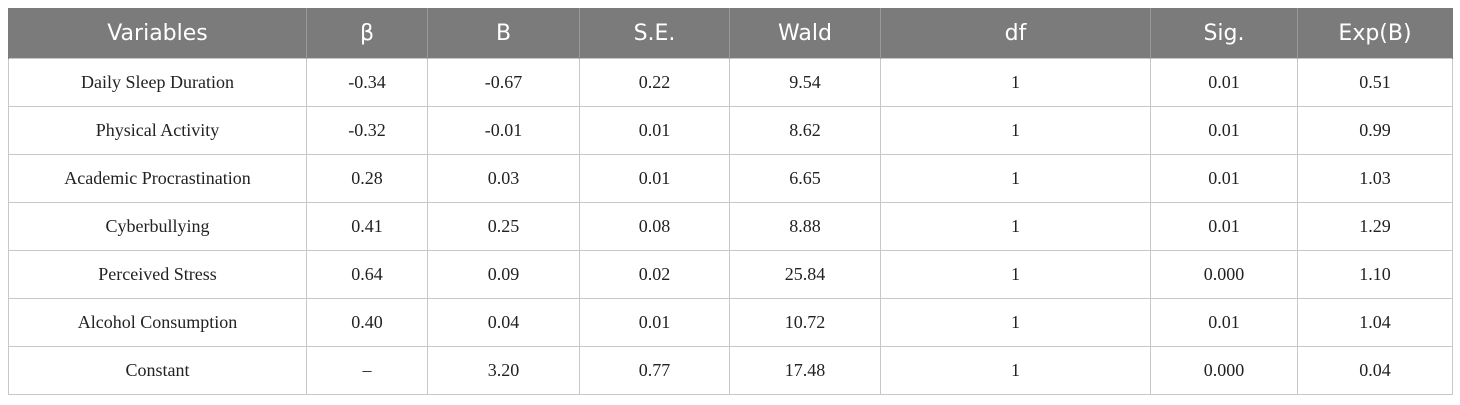  Describe the element at coordinates (367, 82) in the screenshot. I see `cell-beta: -0.34` at that location.